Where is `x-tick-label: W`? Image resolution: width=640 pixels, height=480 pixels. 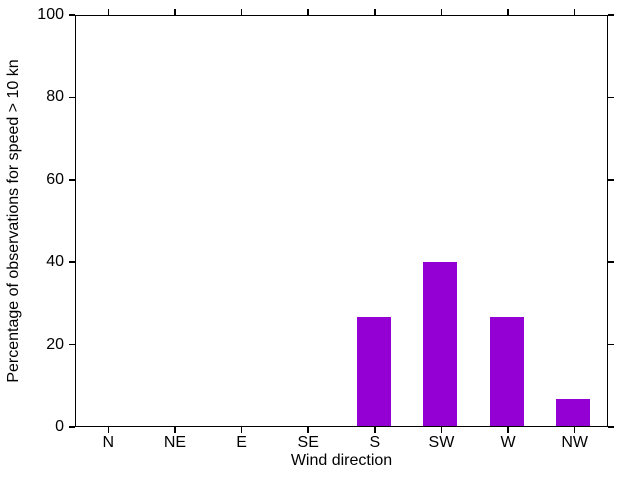 x-tick-label: W is located at coordinates (508, 442).